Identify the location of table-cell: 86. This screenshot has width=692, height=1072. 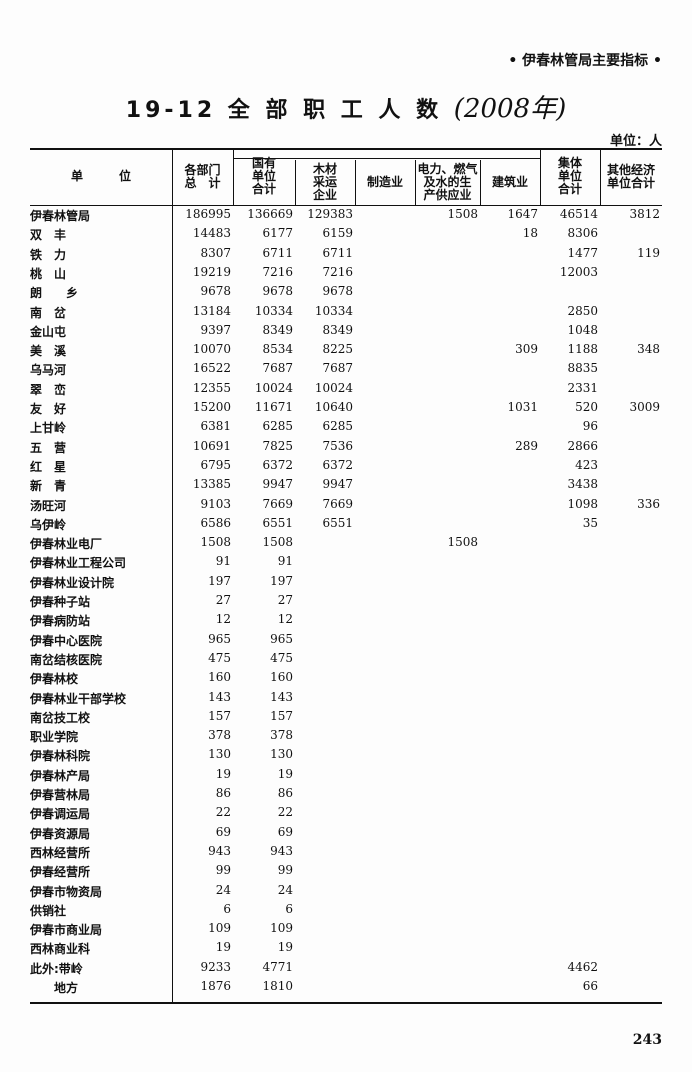
(223, 793).